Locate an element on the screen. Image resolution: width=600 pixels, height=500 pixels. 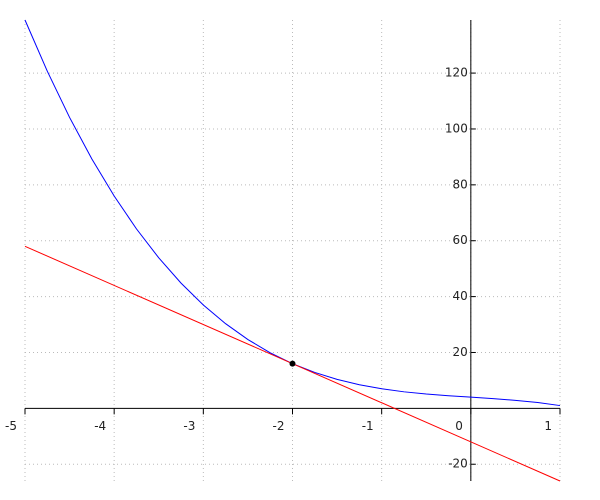
x-tick-label: -5 is located at coordinates (11, 426).